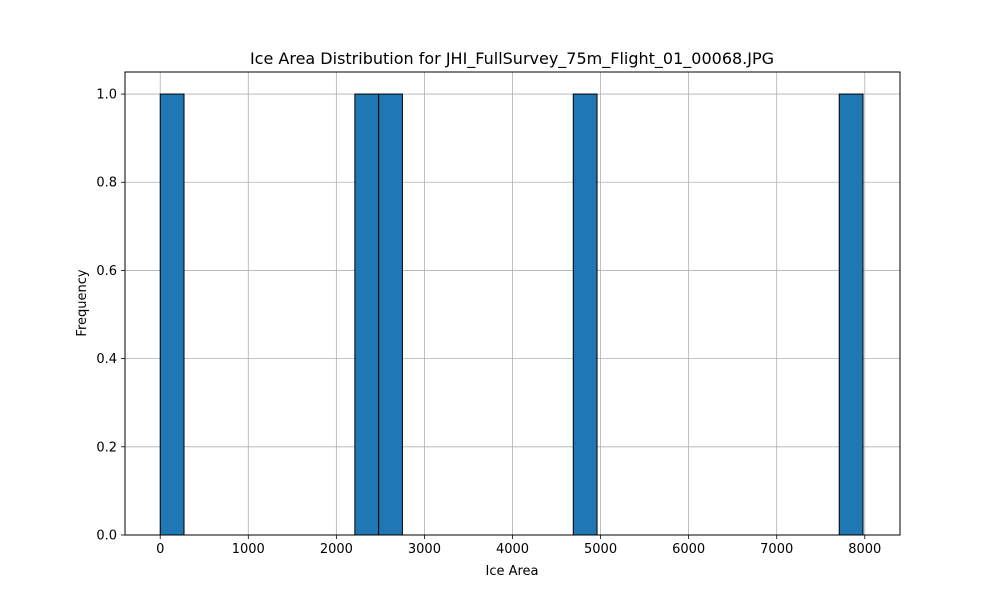 The width and height of the screenshot is (1000, 600). I want to click on y-tick-label: 0.8, so click(106, 183).